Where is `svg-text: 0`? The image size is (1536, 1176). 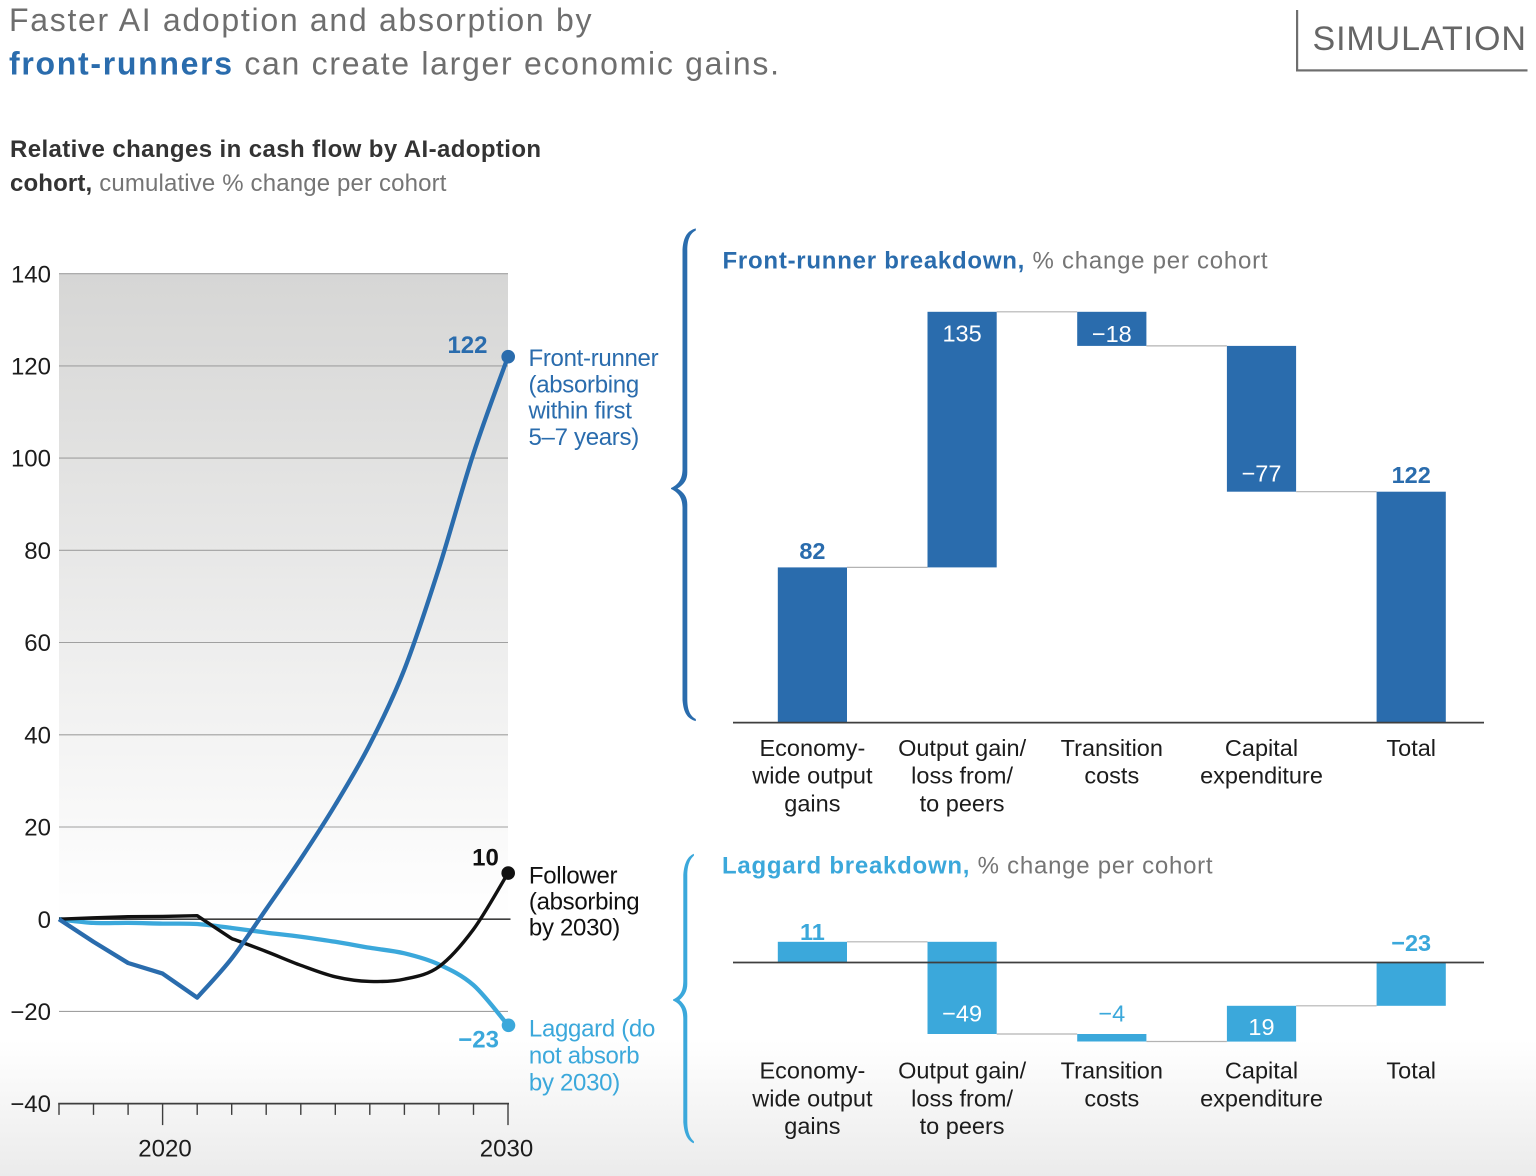
svg-text: 0 is located at coordinates (44, 920).